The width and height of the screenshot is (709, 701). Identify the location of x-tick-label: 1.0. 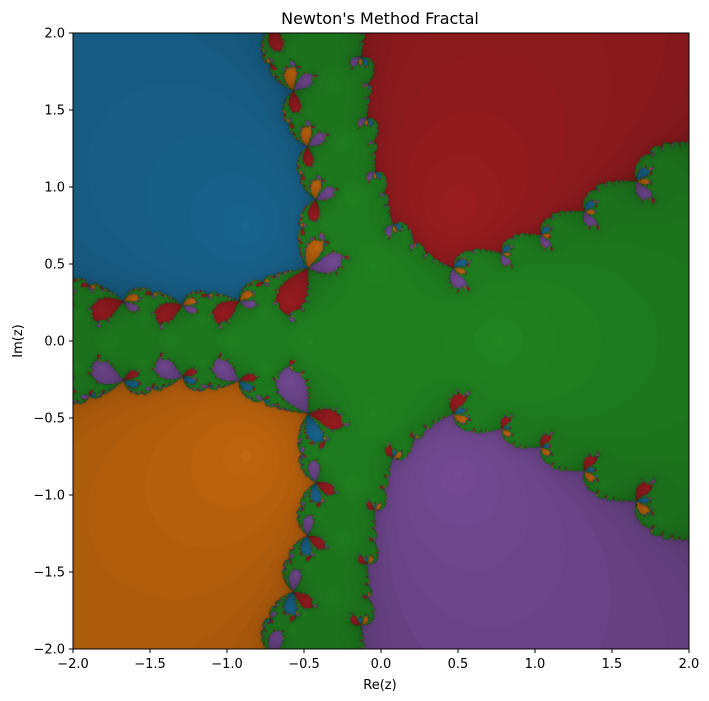
(535, 664).